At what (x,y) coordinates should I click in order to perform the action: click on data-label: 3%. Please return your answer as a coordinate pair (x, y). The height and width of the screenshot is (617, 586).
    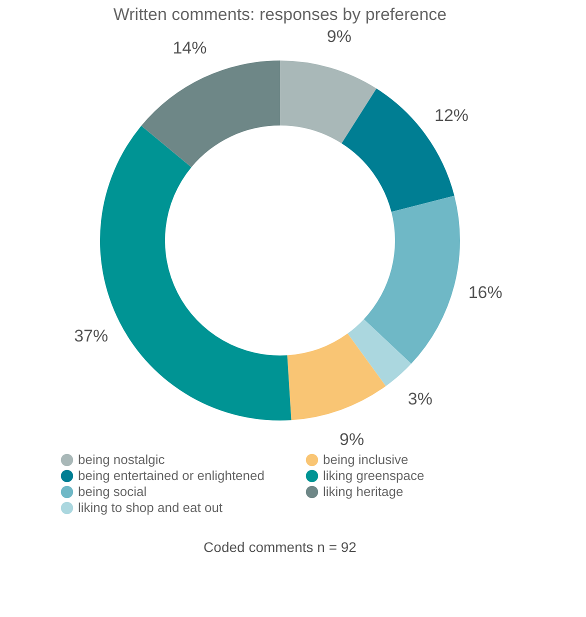
    Looking at the image, I should click on (420, 399).